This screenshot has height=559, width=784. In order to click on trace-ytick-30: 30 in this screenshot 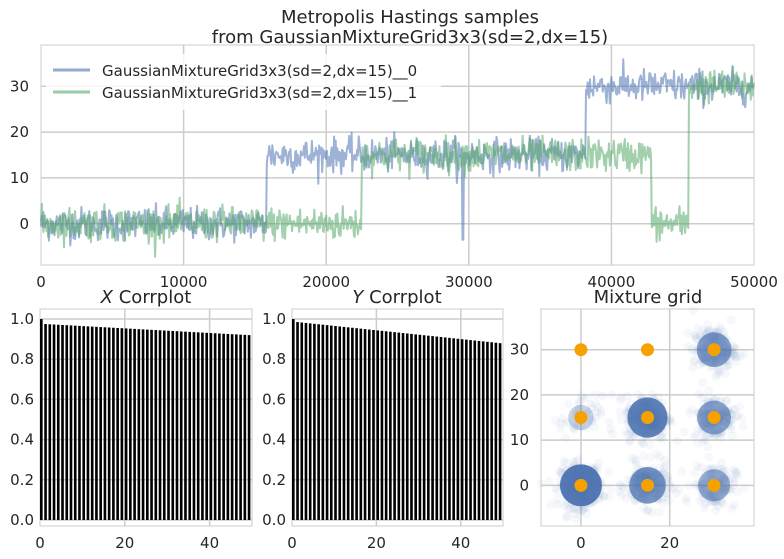, I will do `click(19, 86)`.